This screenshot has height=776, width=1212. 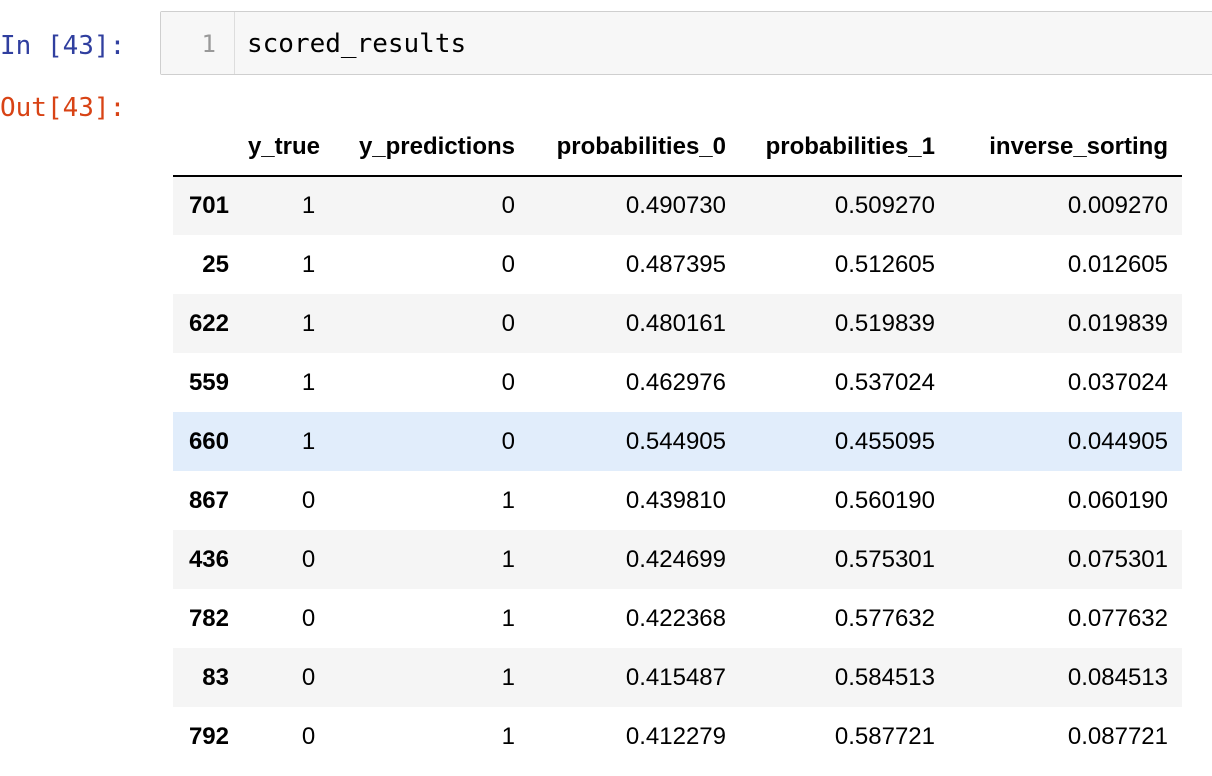 I want to click on cell-probabilities-0: 0.490730, so click(x=675, y=205).